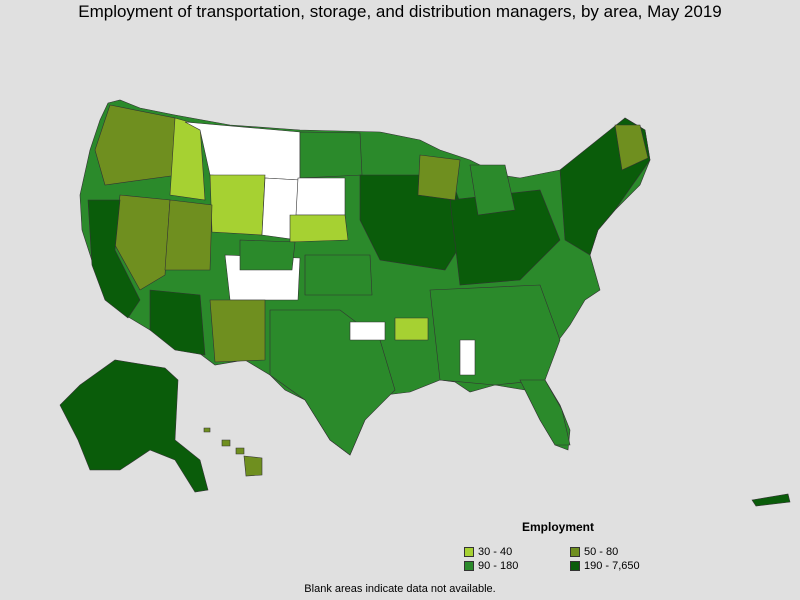 The height and width of the screenshot is (600, 800). I want to click on oklahoma-blank, so click(367, 331).